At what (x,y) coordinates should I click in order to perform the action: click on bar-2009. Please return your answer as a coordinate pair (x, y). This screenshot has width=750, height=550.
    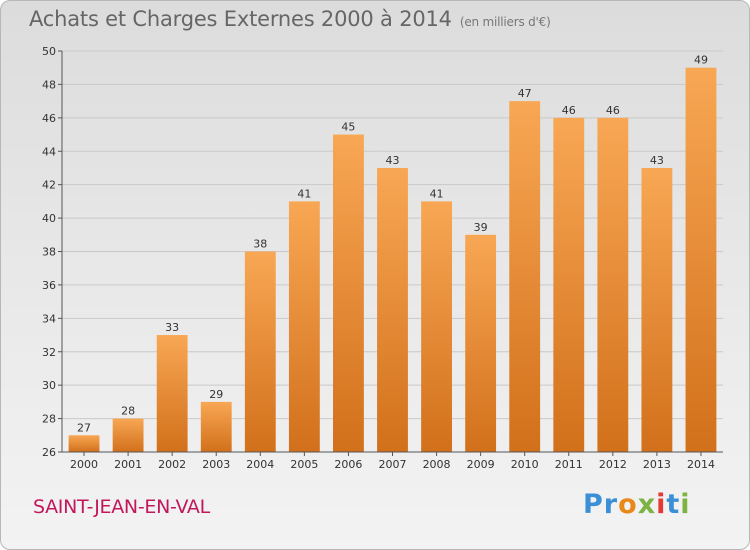
    Looking at the image, I should click on (481, 343).